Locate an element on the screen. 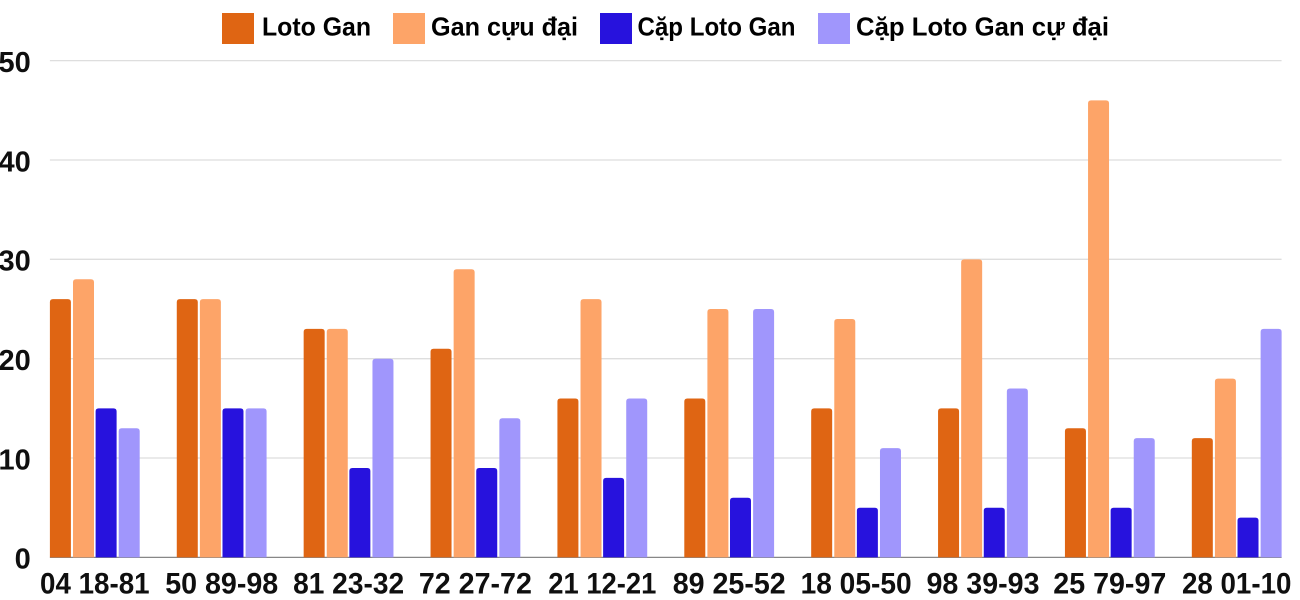  svg-text: 18 05-50 is located at coordinates (856, 583).